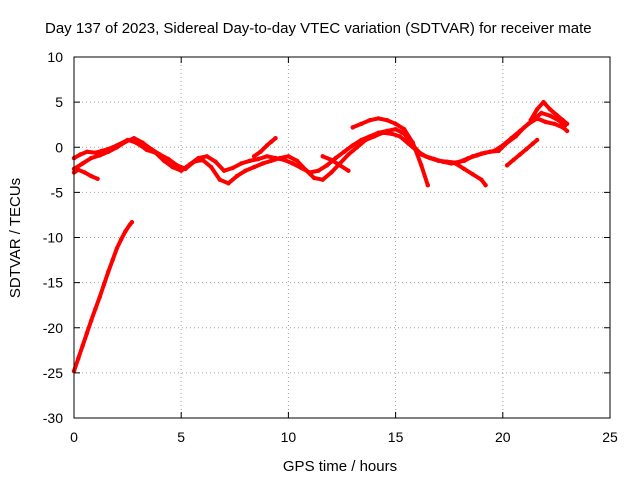  Describe the element at coordinates (53, 283) in the screenshot. I see `y-tick-label: -15` at that location.